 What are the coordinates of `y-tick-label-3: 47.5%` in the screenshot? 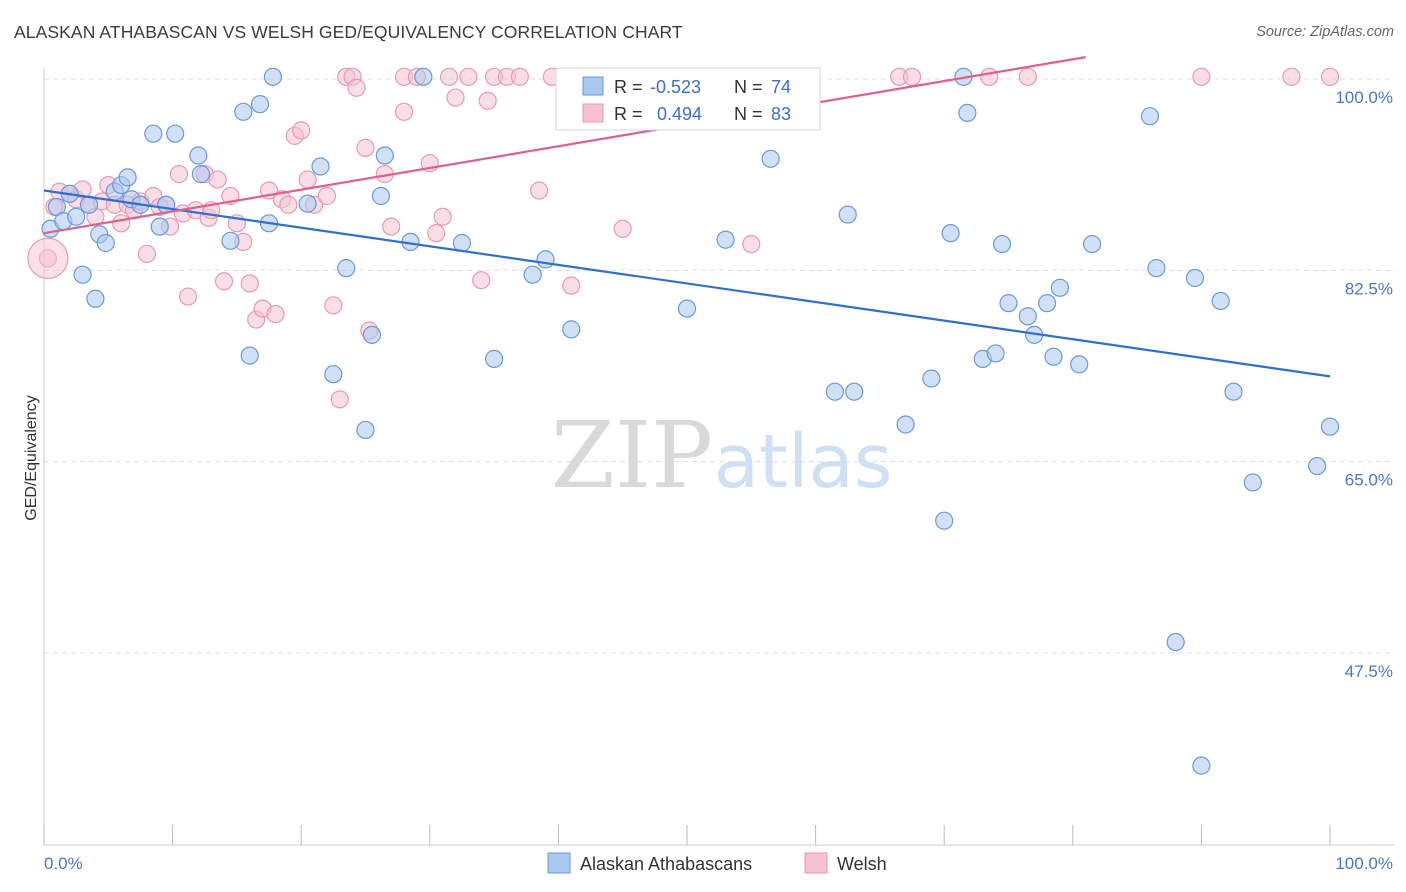 It's located at (1369, 671).